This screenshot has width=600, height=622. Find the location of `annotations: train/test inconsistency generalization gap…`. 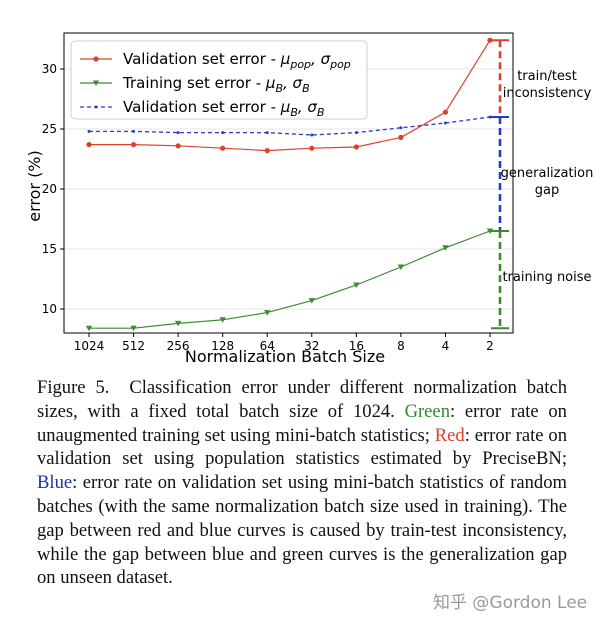

annotations: train/test inconsistency generalization gap… is located at coordinates (542, 184).